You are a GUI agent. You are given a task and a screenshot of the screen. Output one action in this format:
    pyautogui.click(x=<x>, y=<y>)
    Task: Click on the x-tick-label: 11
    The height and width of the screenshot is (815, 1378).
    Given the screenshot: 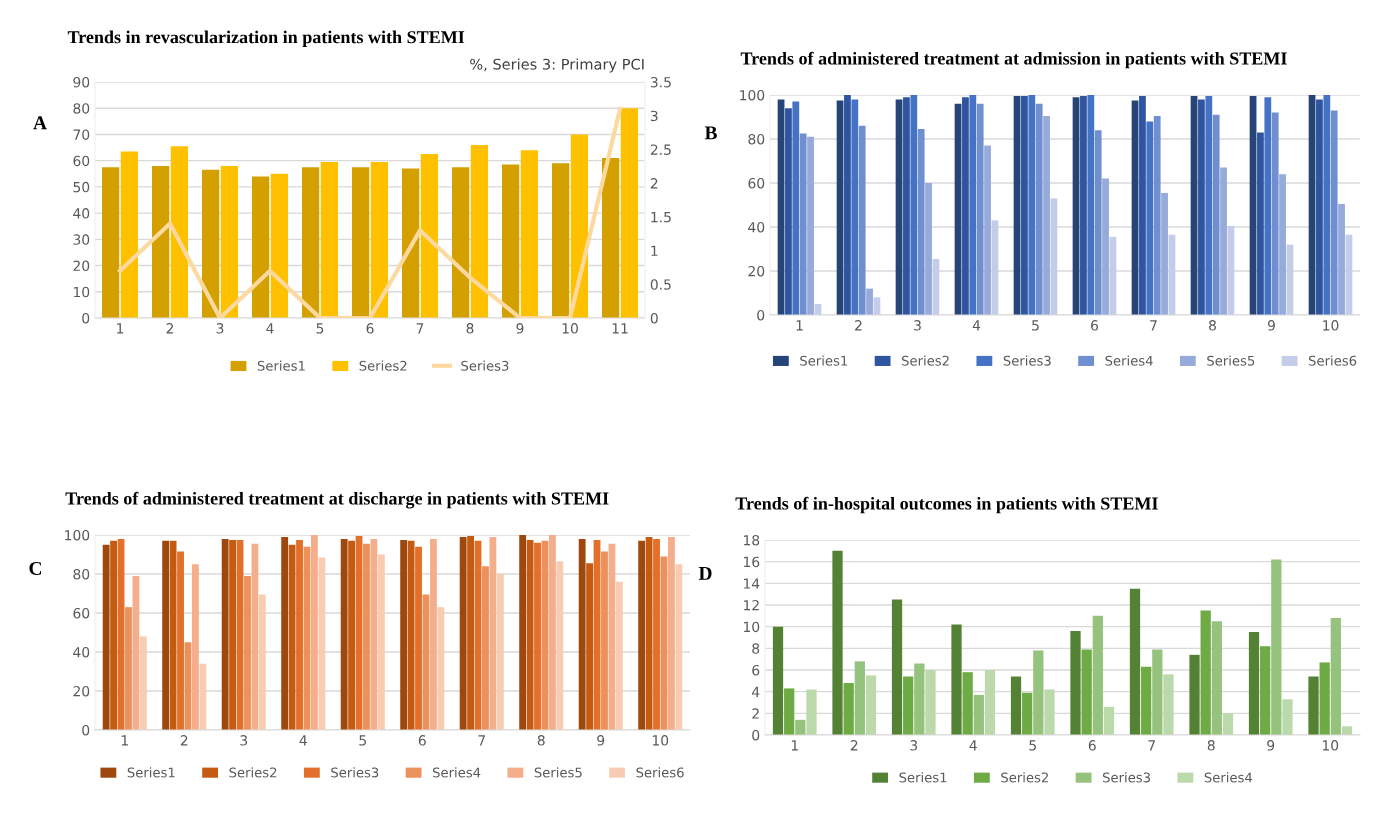 What is the action you would take?
    pyautogui.click(x=620, y=328)
    